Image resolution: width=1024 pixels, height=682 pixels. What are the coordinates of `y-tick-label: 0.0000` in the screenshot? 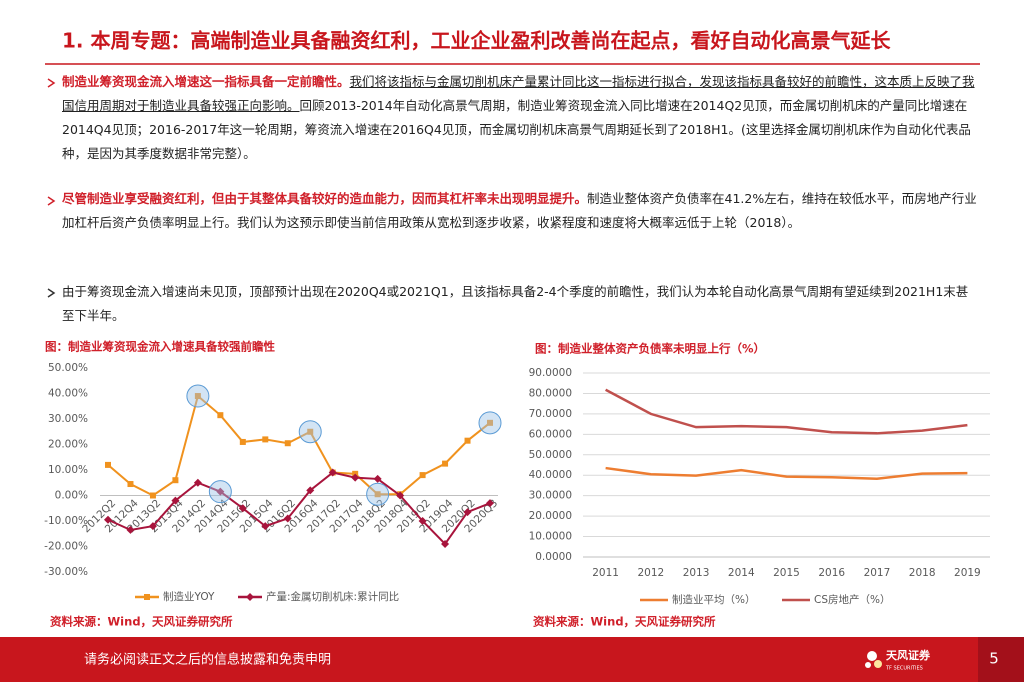 It's located at (553, 557).